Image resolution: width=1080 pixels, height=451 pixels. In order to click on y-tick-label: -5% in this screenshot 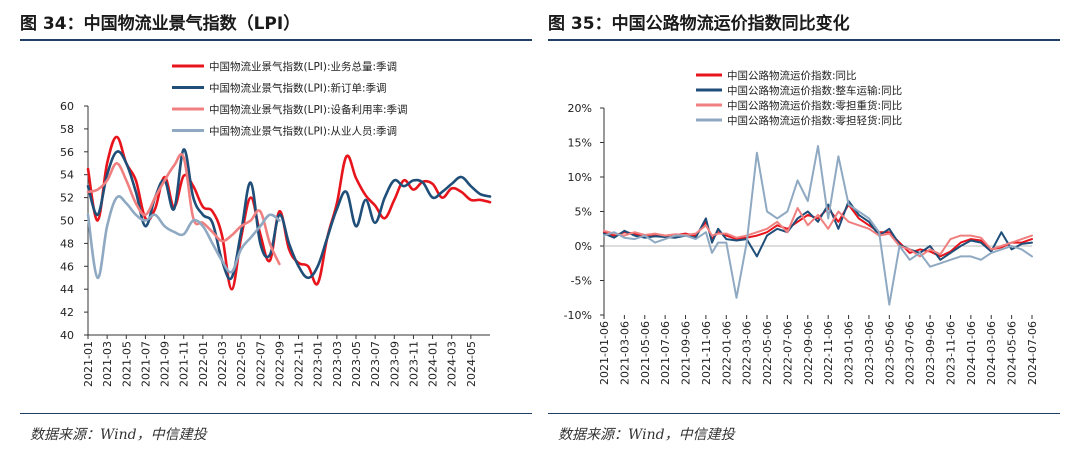, I will do `click(581, 281)`.